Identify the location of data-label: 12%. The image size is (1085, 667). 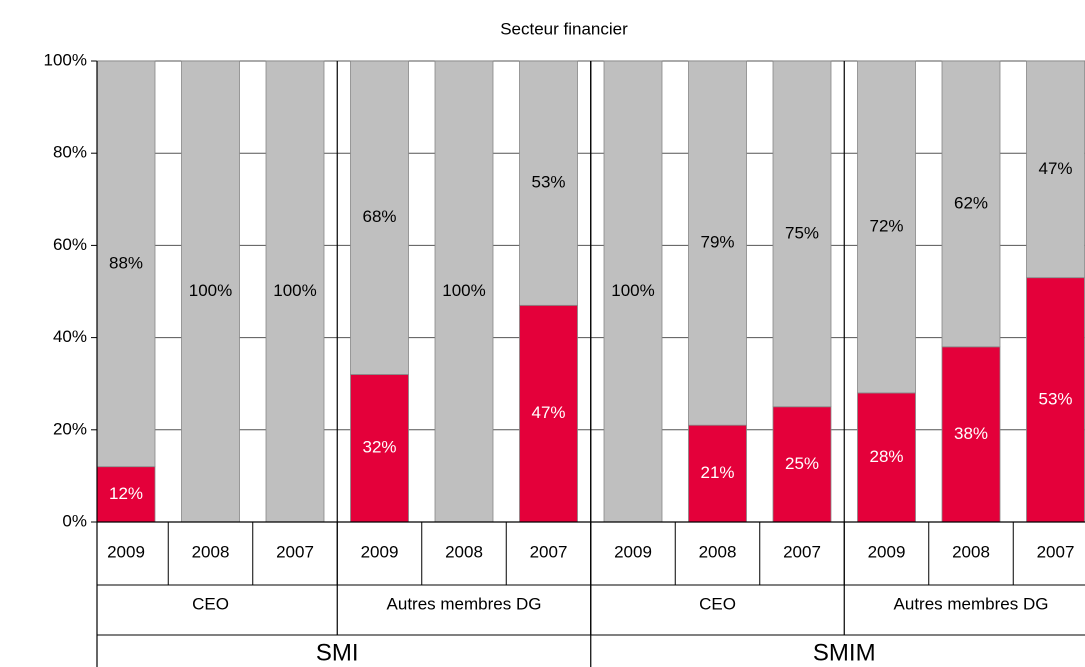
(126, 493).